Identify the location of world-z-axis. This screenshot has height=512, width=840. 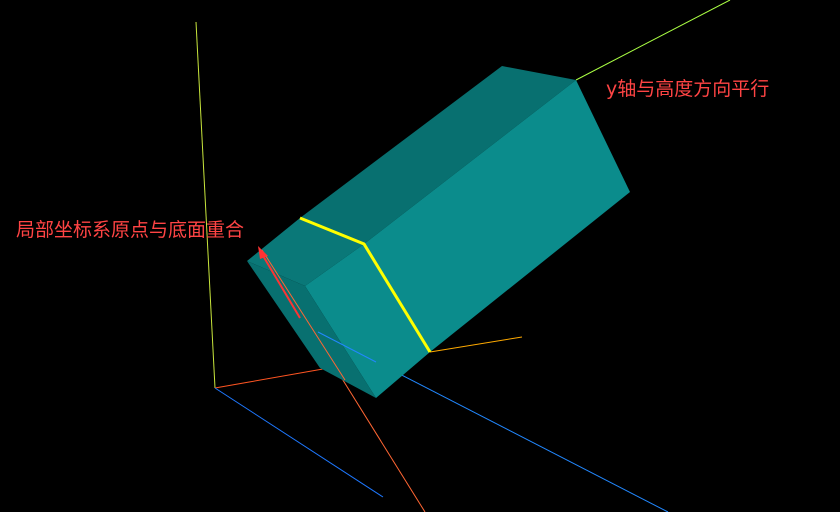
(299, 442).